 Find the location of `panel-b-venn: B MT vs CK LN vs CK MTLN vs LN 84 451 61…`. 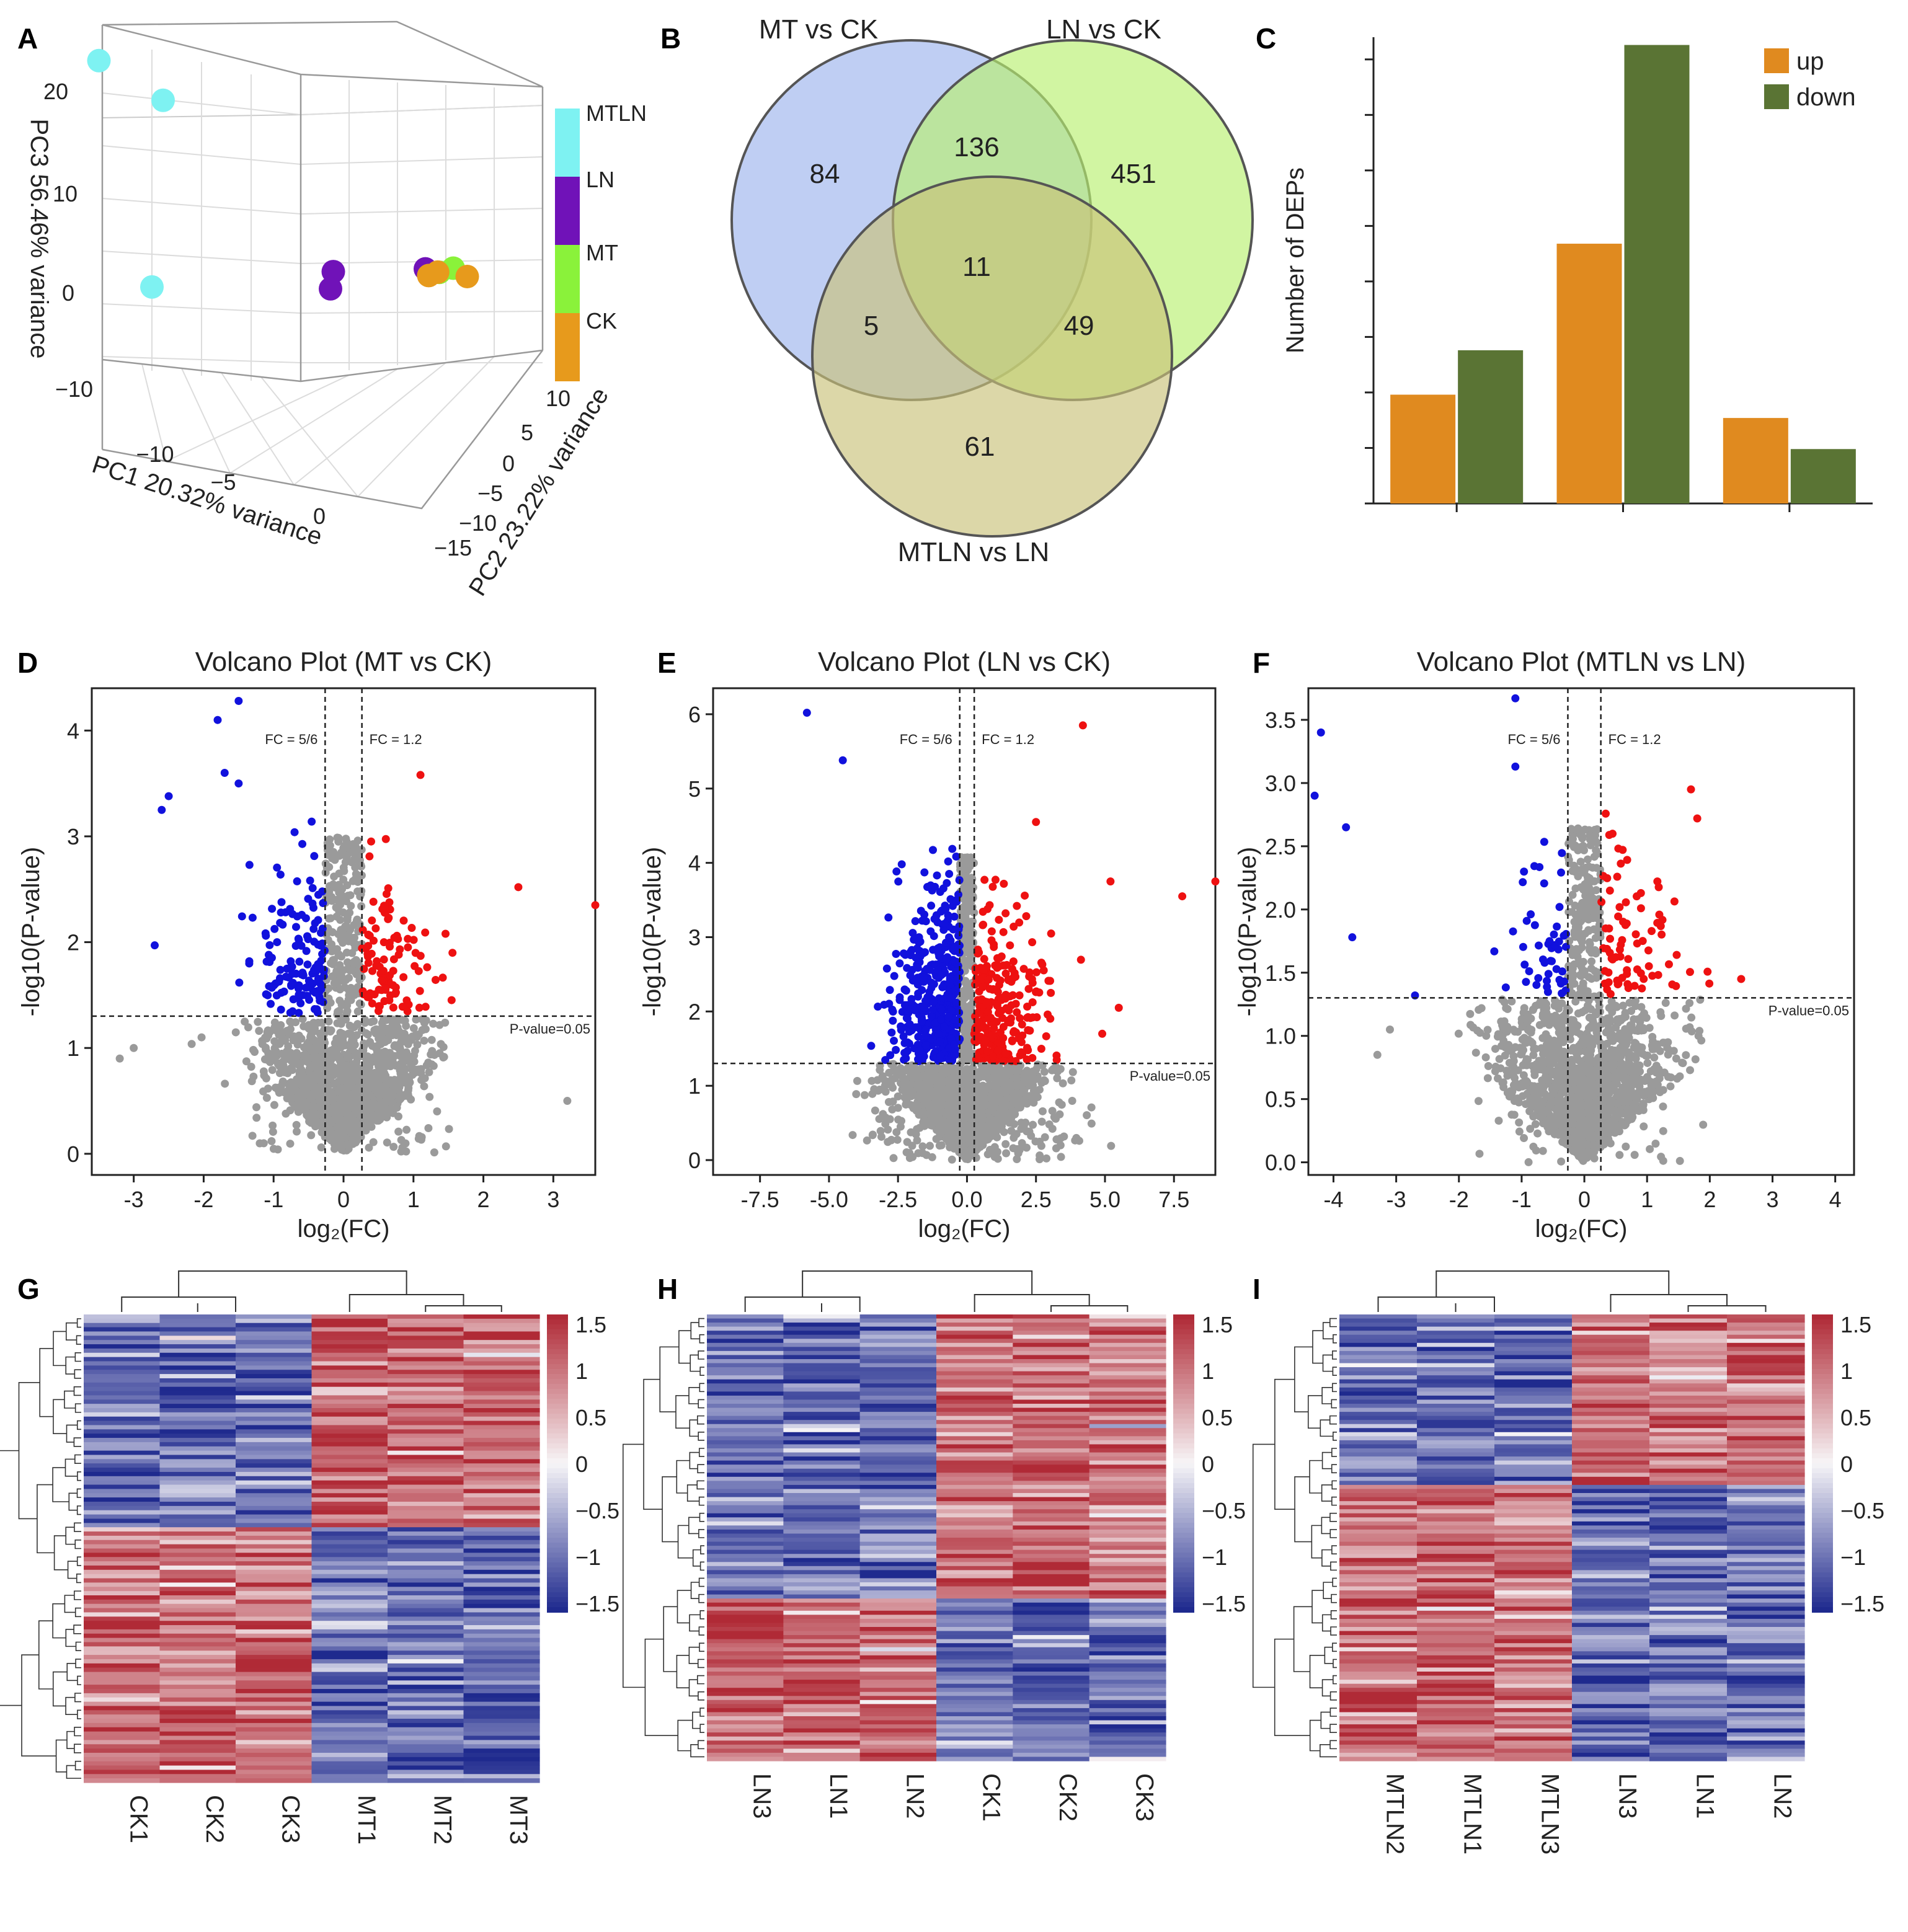

panel-b-venn: B MT vs CK LN vs CK MTLN vs LN 84 451 61… is located at coordinates (957, 290).